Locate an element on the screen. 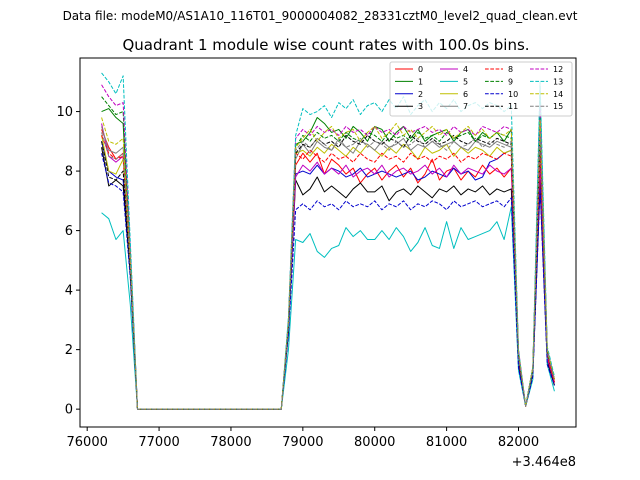 This screenshot has width=640, height=480. x-tick-label: 82000 is located at coordinates (518, 442).